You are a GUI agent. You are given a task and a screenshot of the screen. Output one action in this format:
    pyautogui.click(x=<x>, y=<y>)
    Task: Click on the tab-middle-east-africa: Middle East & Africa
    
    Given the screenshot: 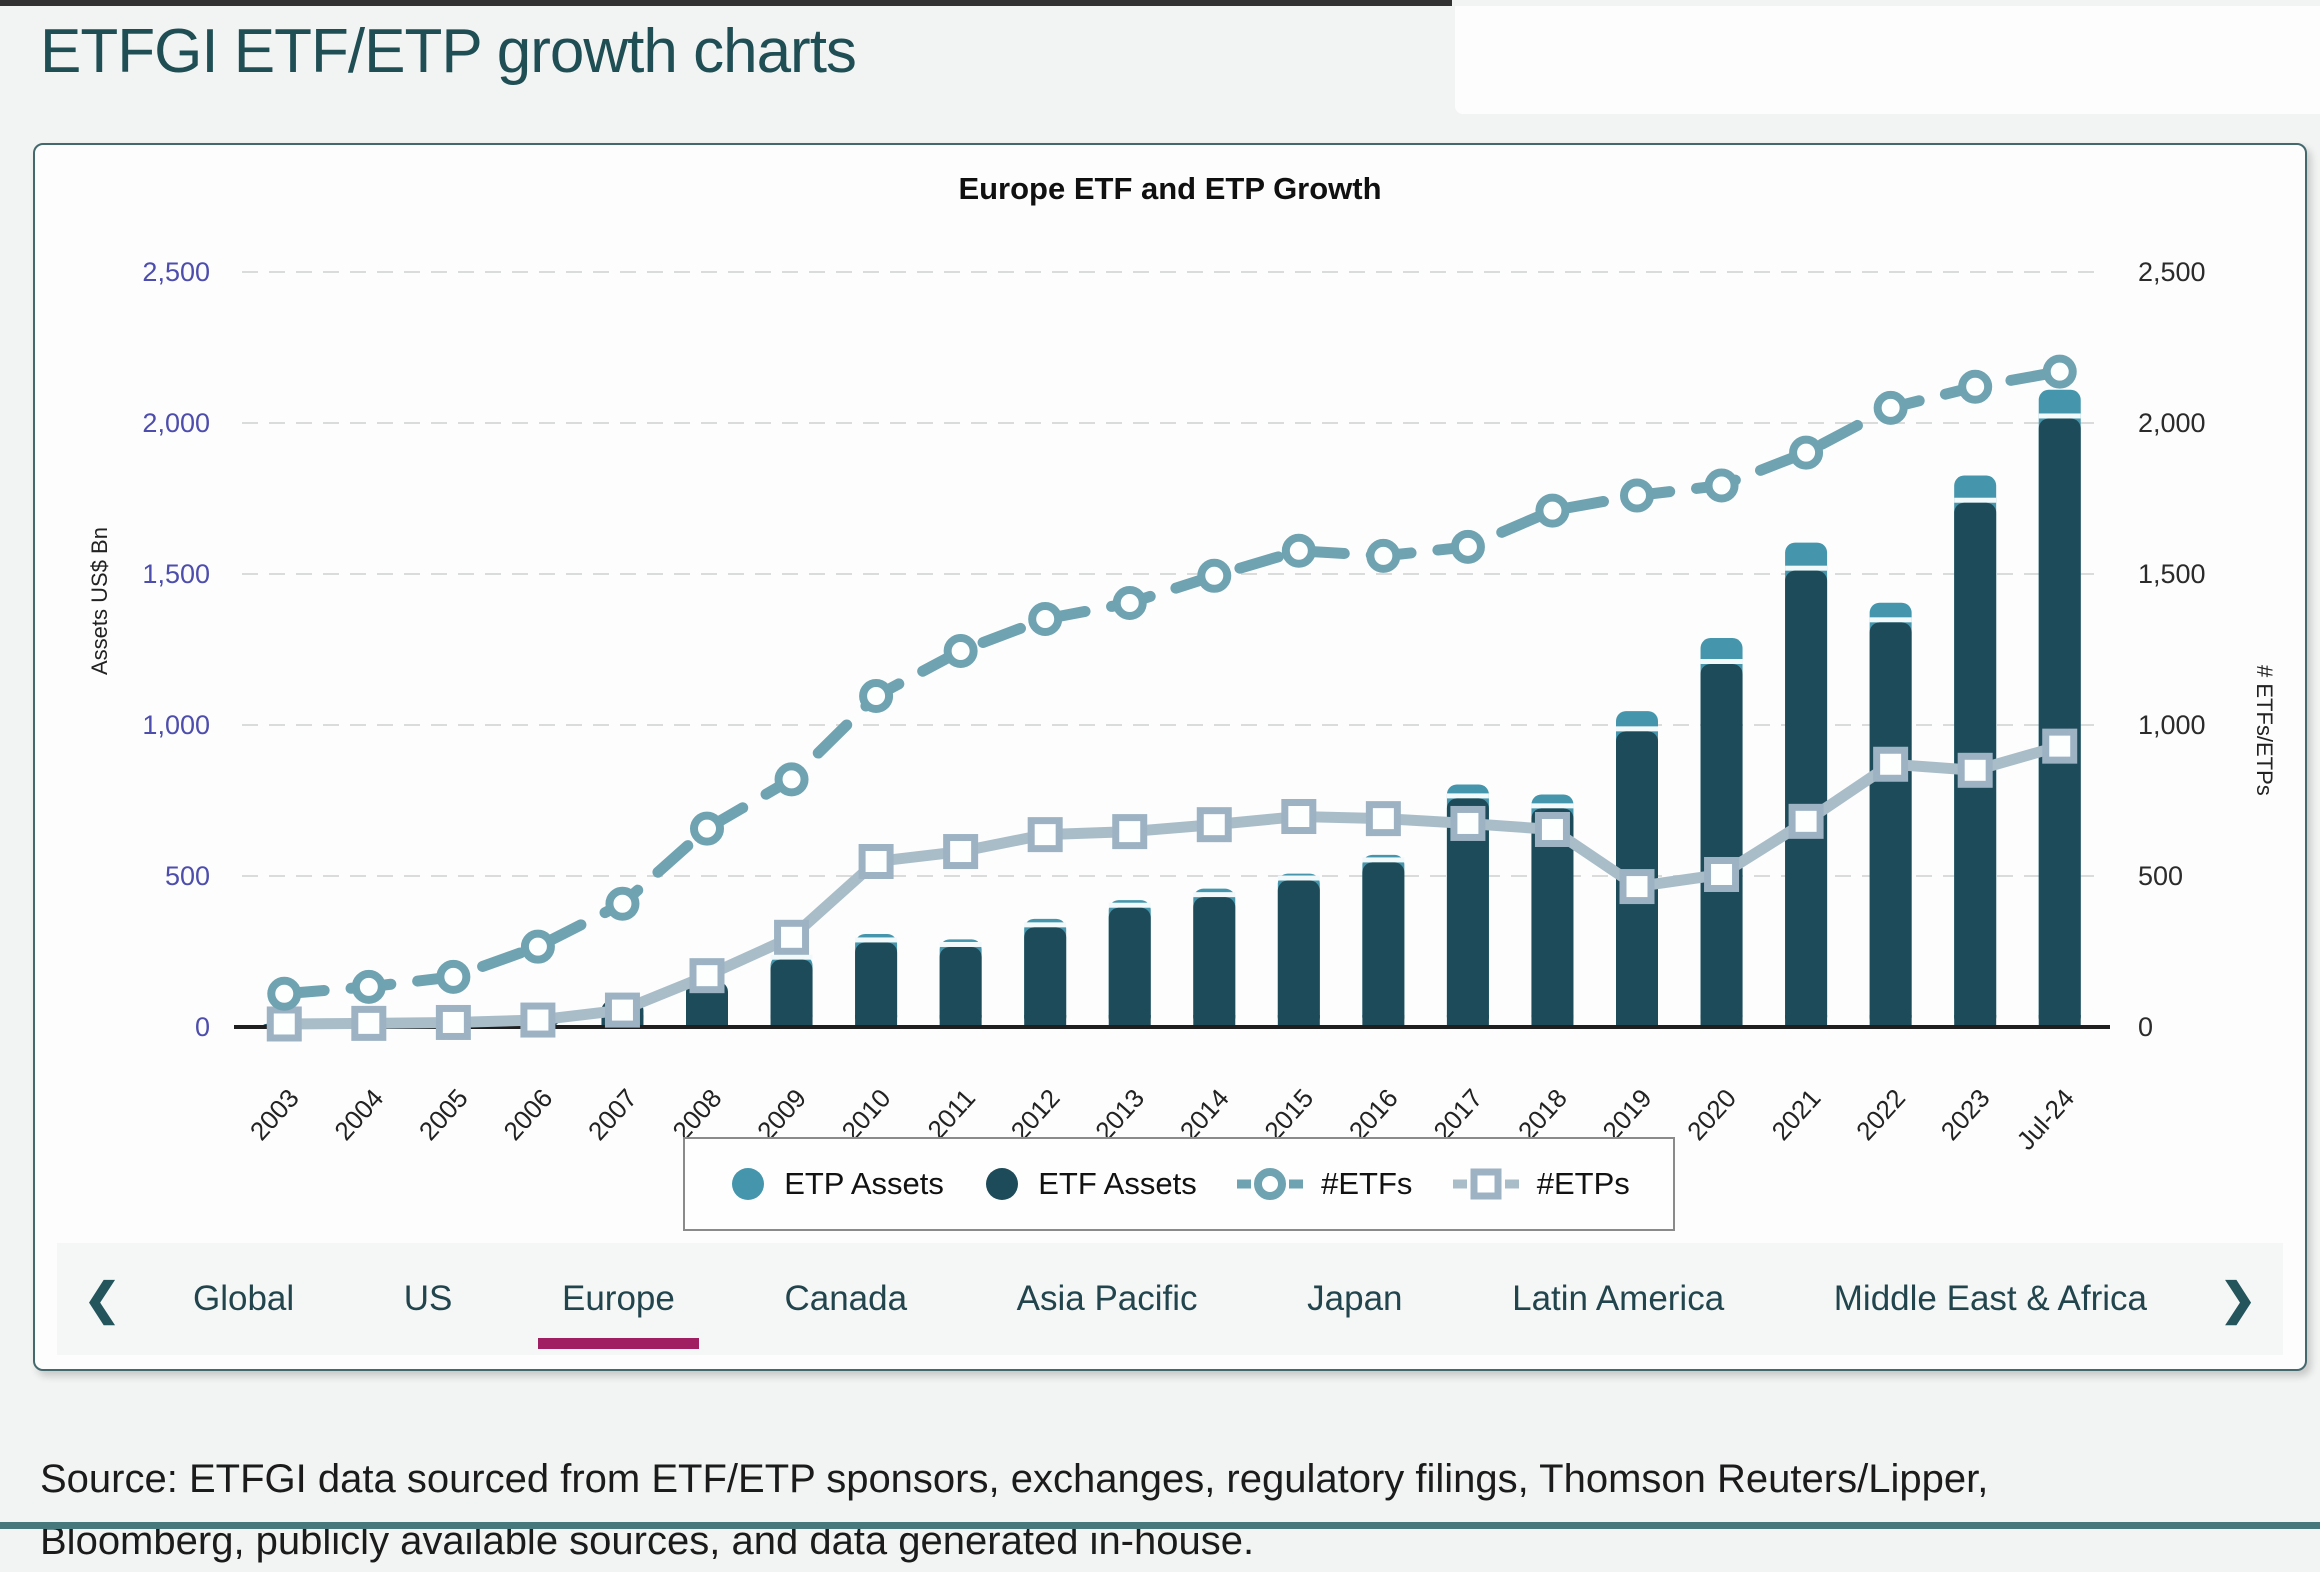 What is the action you would take?
    pyautogui.click(x=1990, y=1298)
    